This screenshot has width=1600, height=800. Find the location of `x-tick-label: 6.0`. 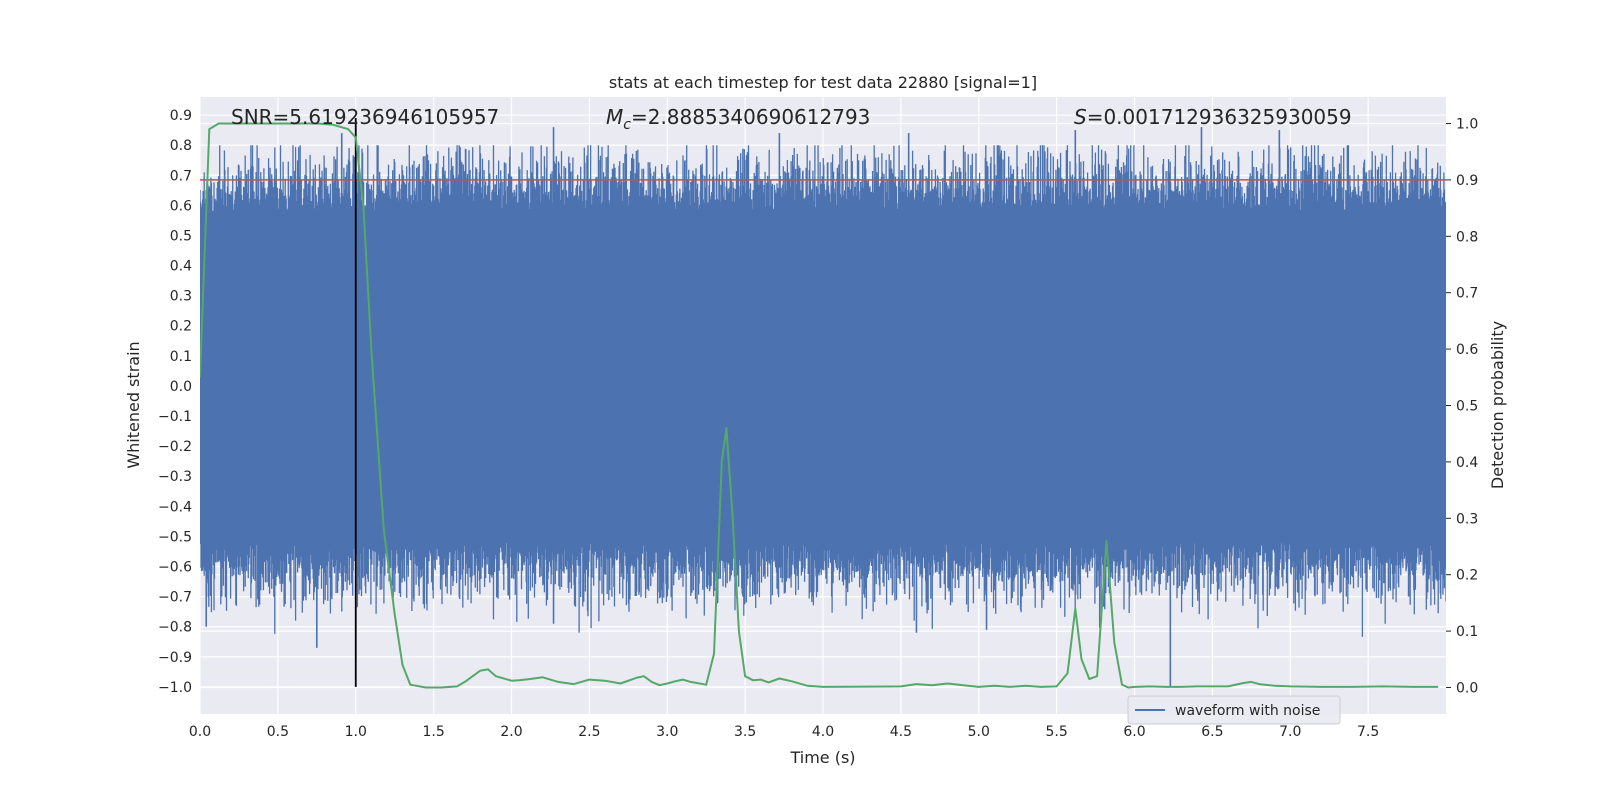

x-tick-label: 6.0 is located at coordinates (1134, 732).